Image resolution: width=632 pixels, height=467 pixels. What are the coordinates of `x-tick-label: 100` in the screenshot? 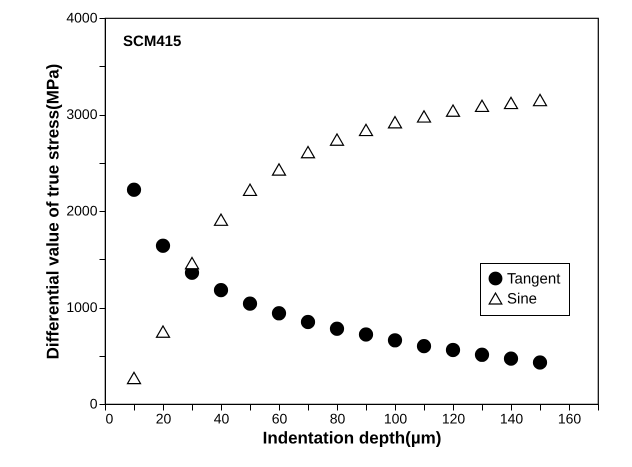 It's located at (396, 418).